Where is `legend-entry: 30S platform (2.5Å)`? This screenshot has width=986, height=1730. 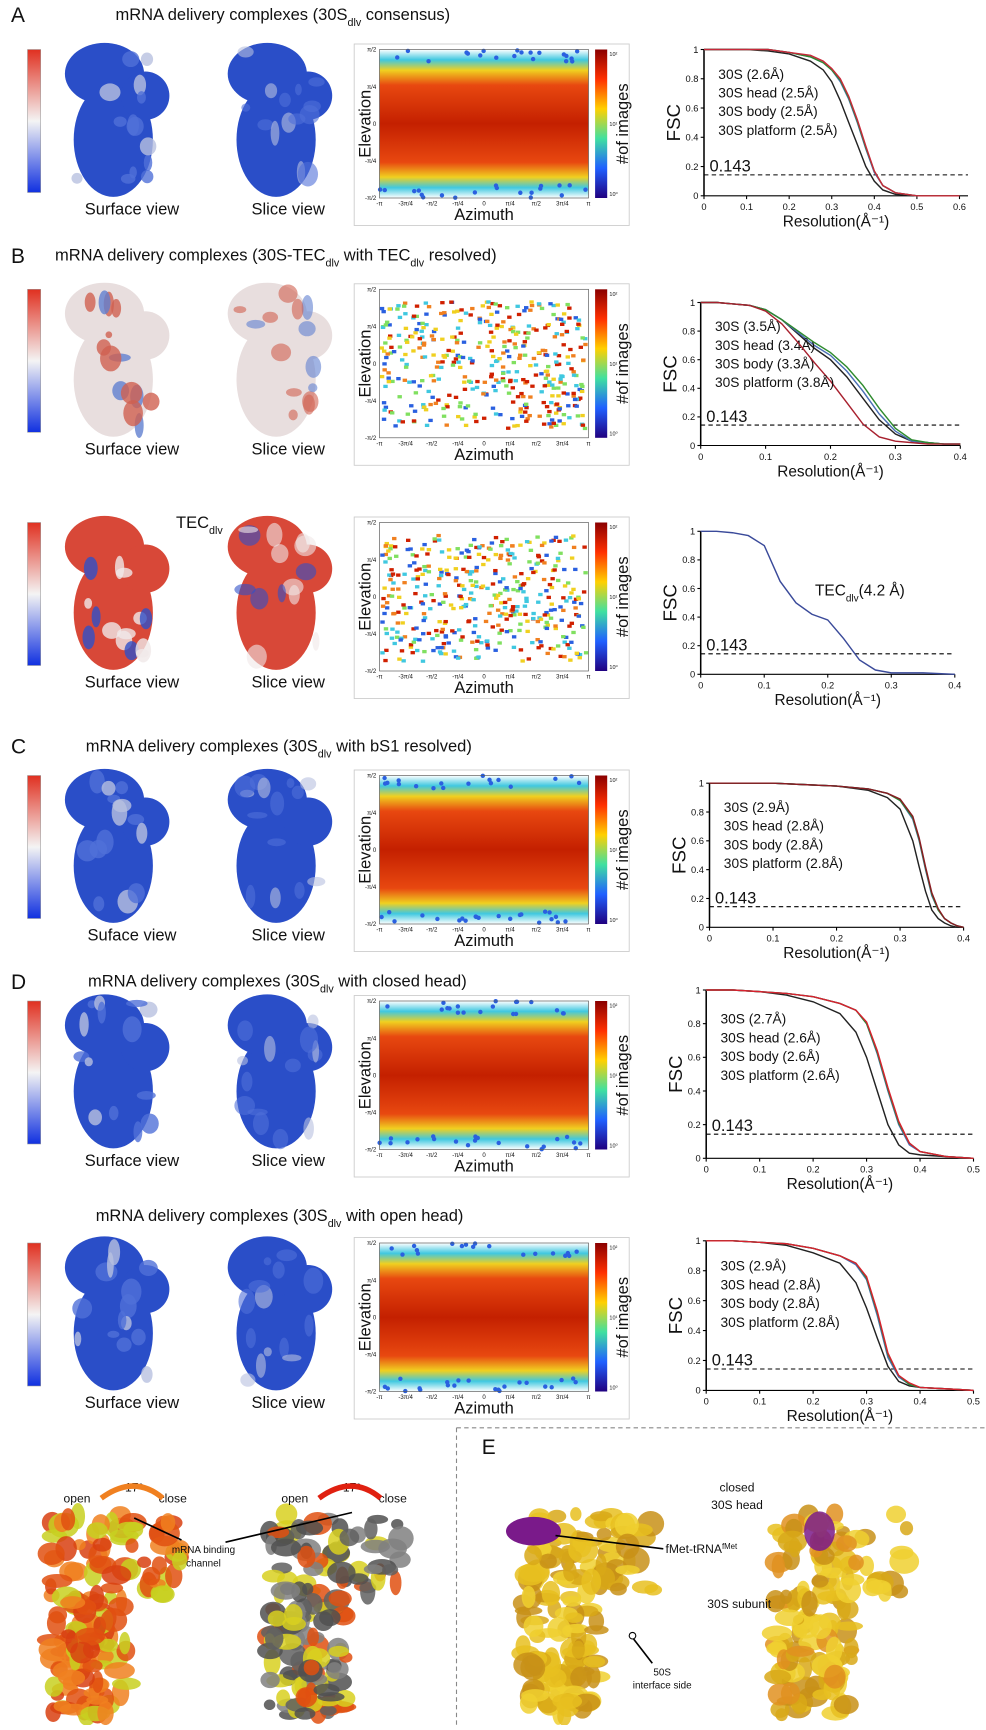 legend-entry: 30S platform (2.5Å) is located at coordinates (777, 130).